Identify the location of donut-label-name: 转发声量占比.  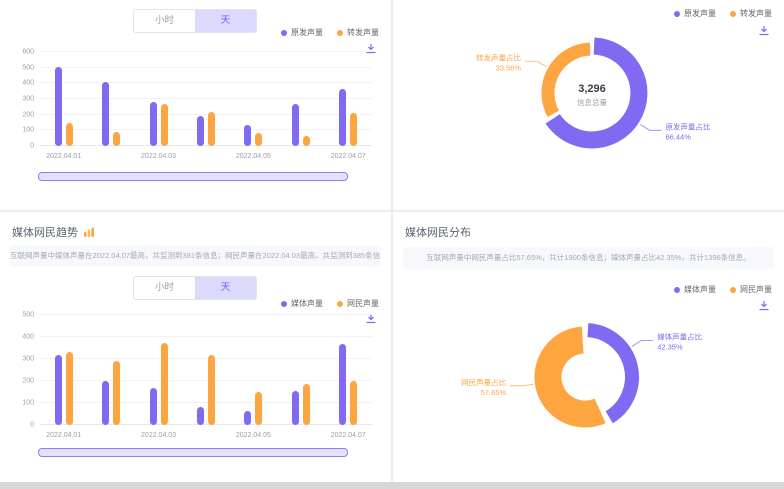
(498, 57).